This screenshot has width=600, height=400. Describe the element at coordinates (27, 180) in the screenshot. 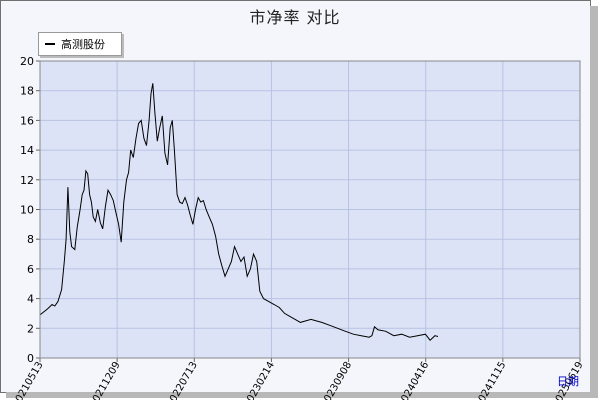

I see `y-tick-label: 12` at that location.